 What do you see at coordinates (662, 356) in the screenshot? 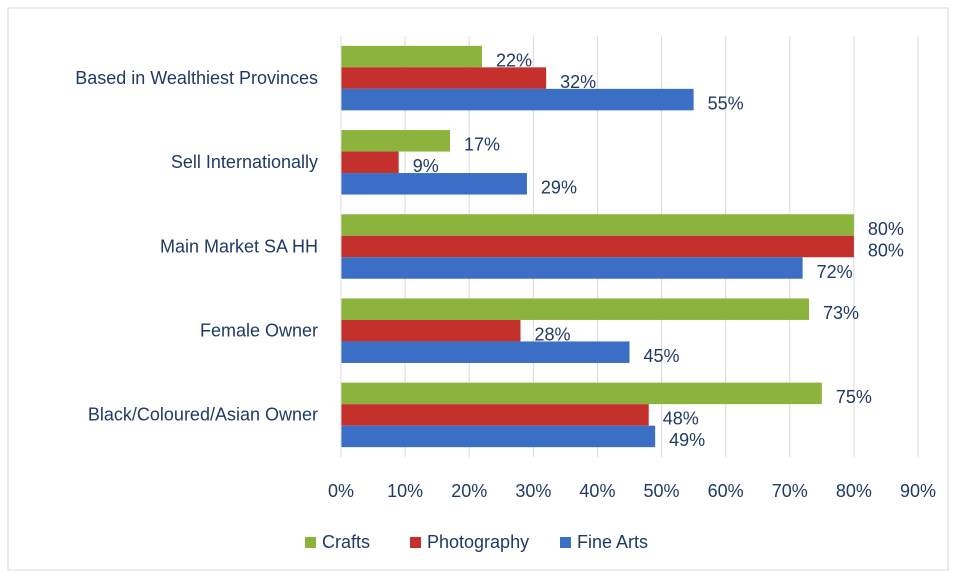
I see `data-label: 45%` at bounding box center [662, 356].